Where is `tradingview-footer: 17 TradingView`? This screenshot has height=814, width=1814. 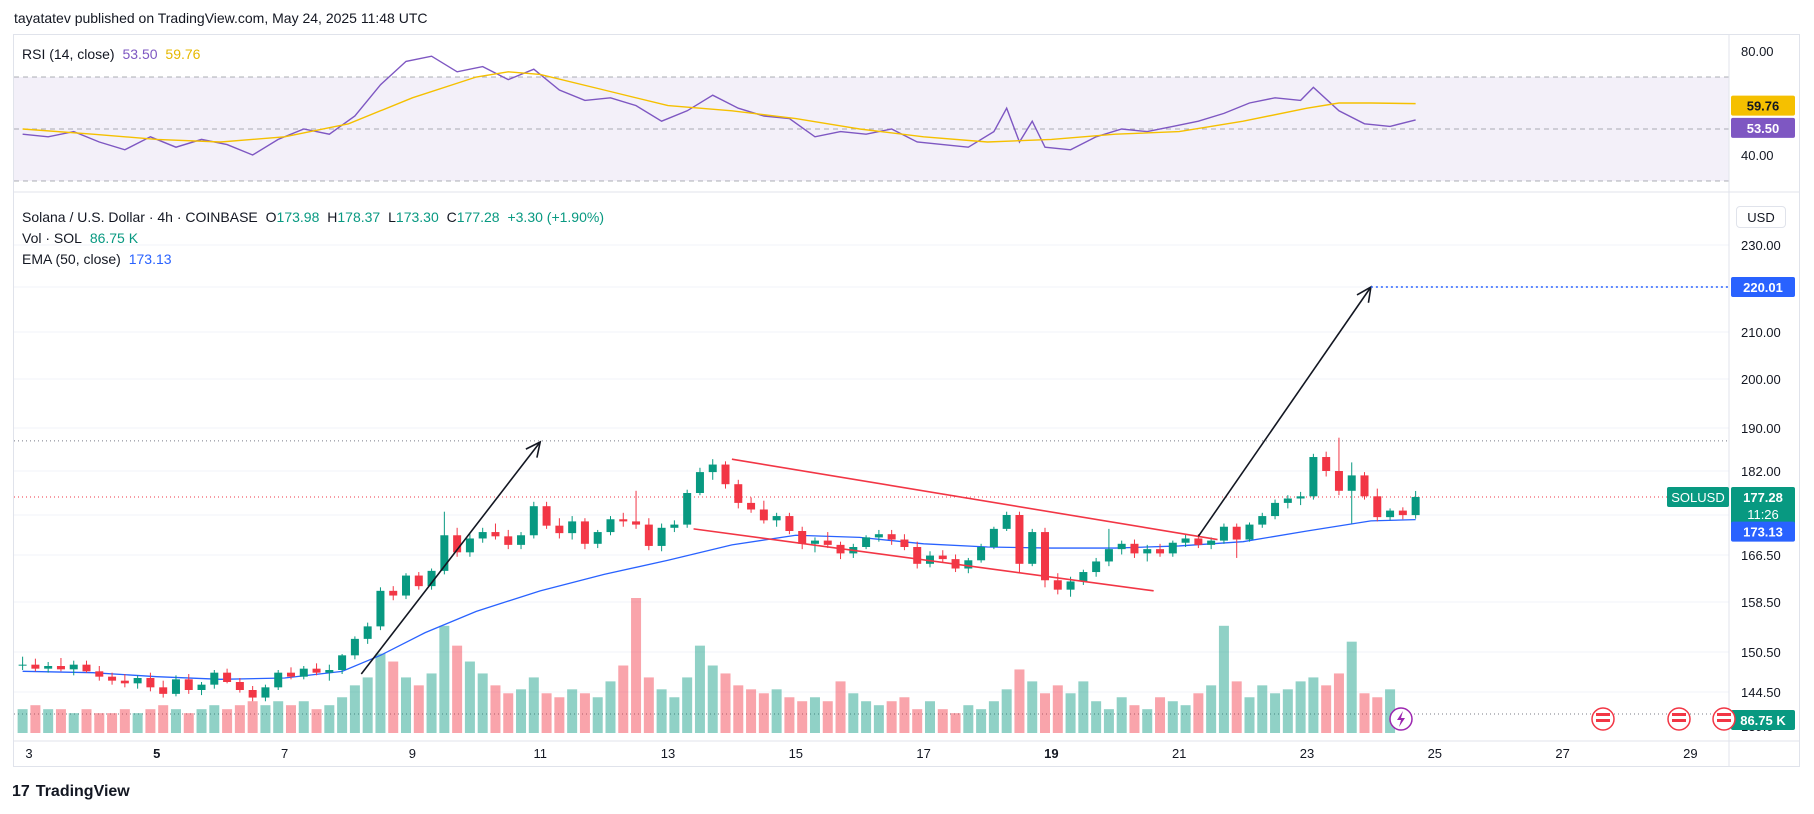 tradingview-footer: 17 TradingView is located at coordinates (71, 792).